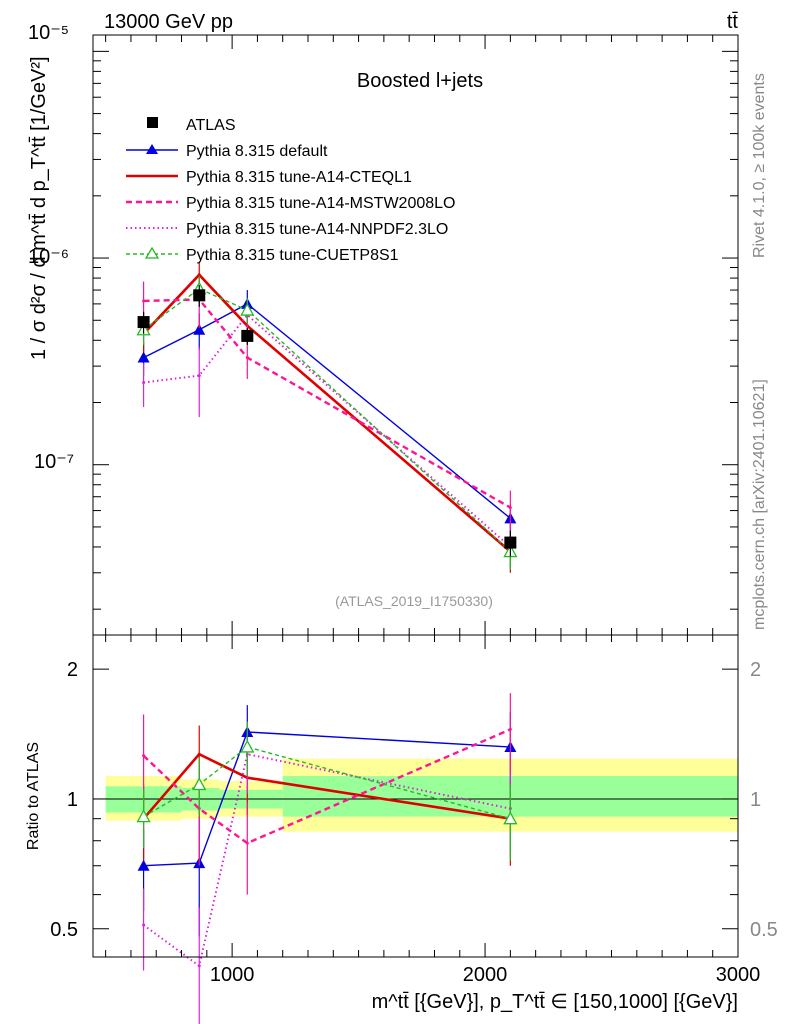  What do you see at coordinates (257, 151) in the screenshot?
I see `legend-label-default: Pythia 8.315 default` at bounding box center [257, 151].